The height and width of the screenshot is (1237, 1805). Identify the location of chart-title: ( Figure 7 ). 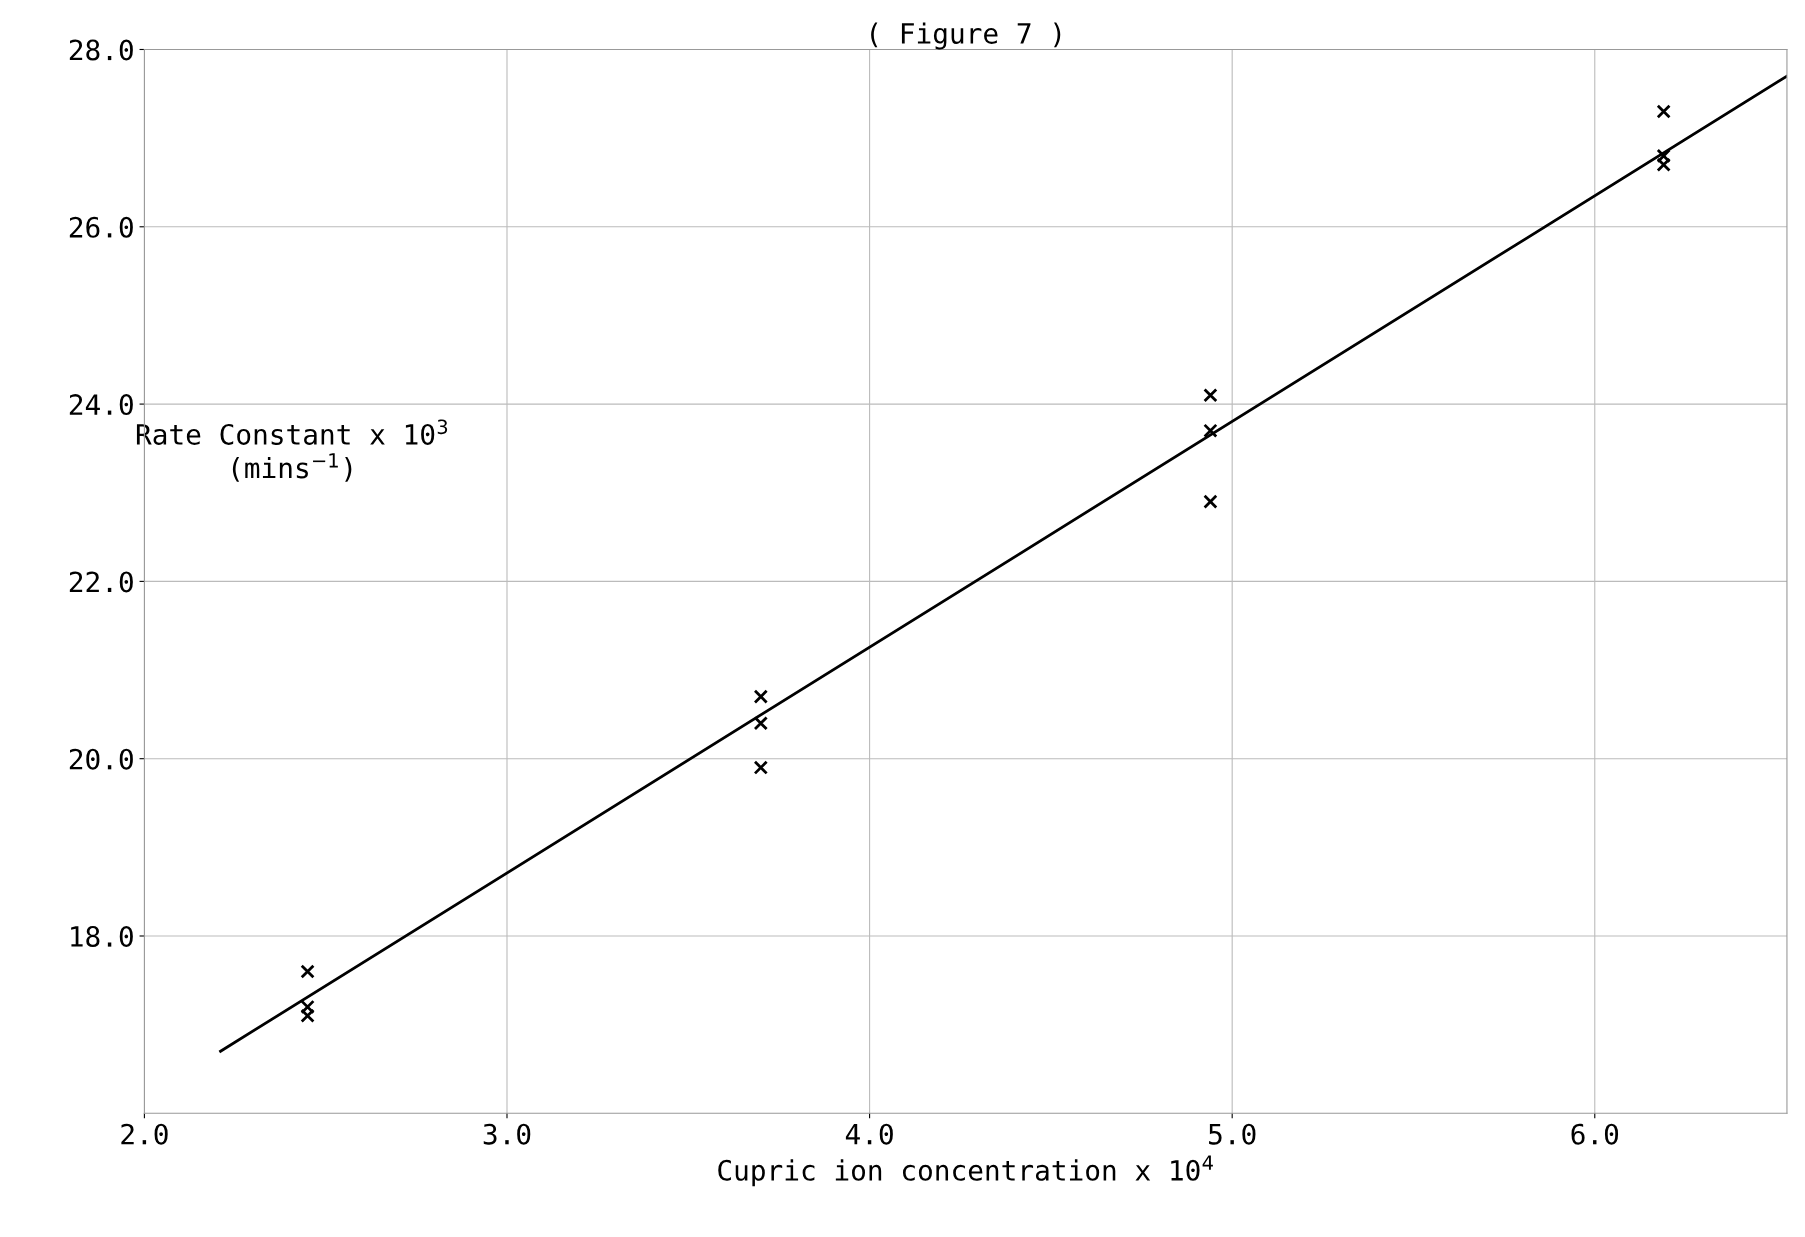
(966, 36).